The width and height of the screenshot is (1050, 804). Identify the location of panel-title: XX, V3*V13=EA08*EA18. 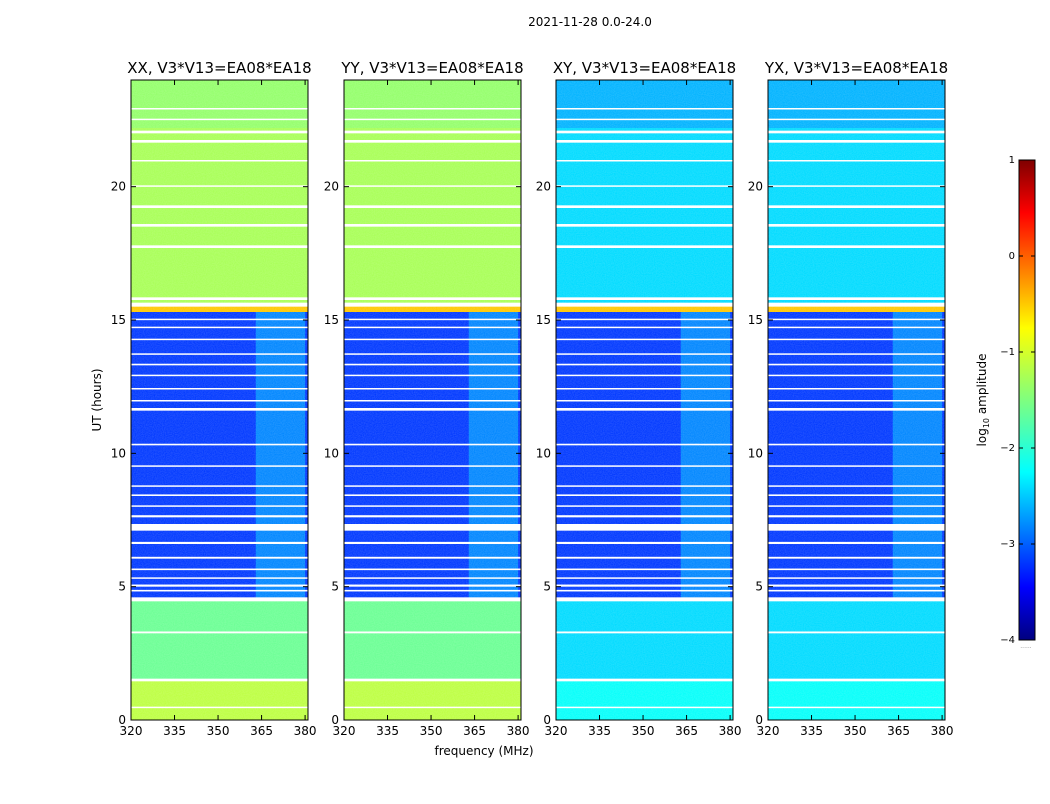
(219, 68).